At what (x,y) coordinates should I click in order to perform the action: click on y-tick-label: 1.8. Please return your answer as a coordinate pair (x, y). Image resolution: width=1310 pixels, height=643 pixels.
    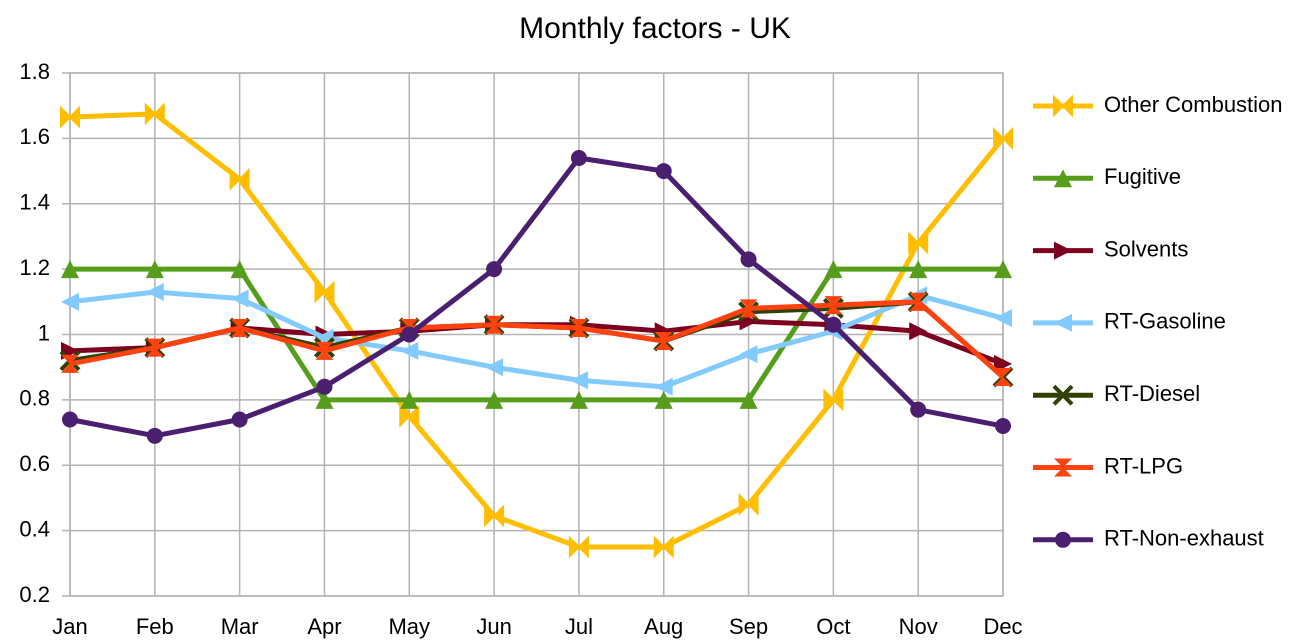
    Looking at the image, I should click on (34, 71).